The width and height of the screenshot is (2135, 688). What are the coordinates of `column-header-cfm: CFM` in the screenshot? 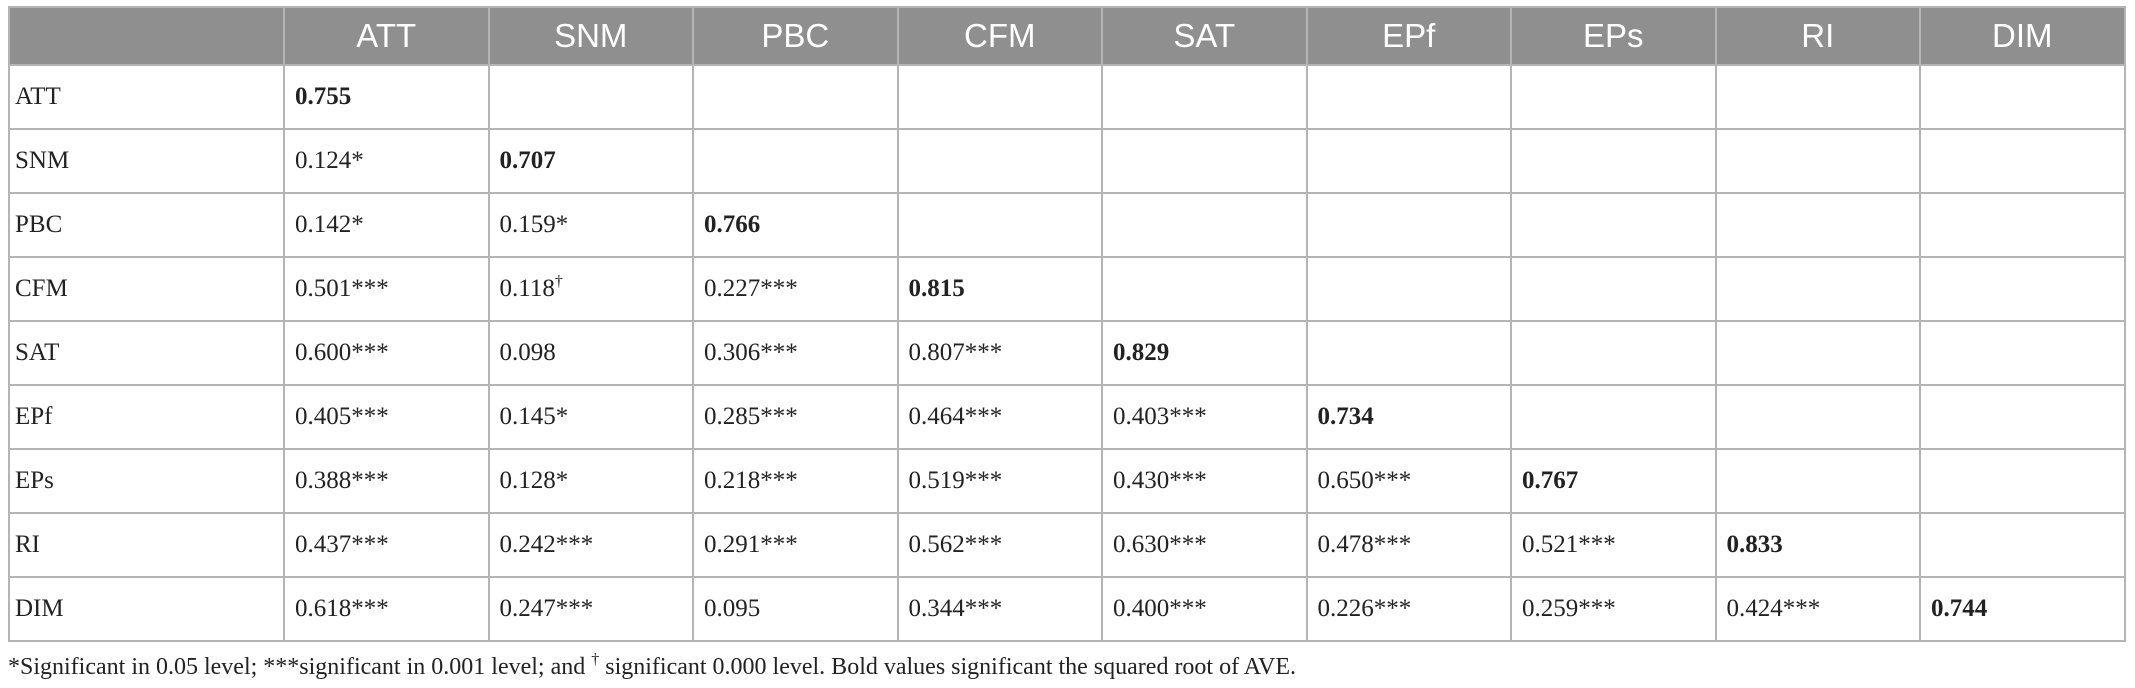 It's located at (999, 36).